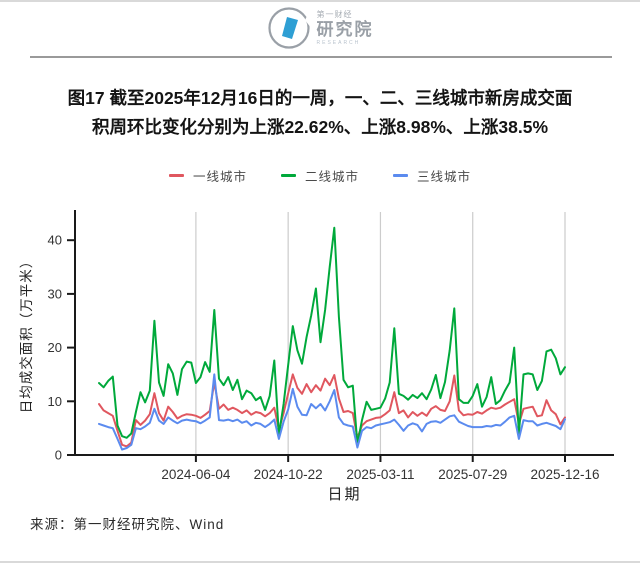 This screenshot has height=563, width=640. What do you see at coordinates (400, 175) in the screenshot?
I see `tier3-line-swatch` at bounding box center [400, 175].